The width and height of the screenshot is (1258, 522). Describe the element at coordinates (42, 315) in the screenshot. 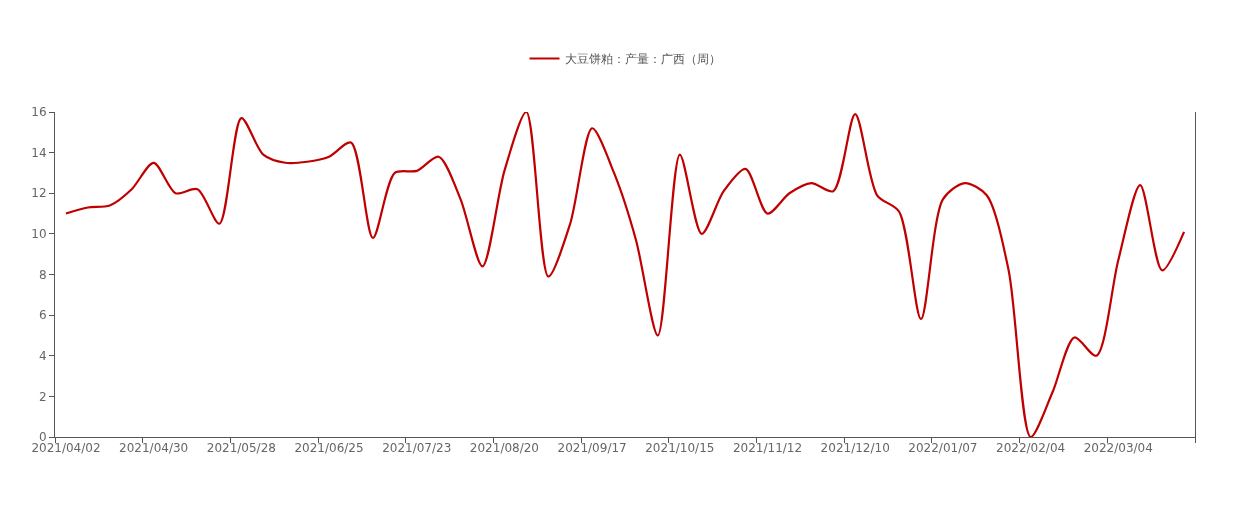

I see `y-tick-label: 6` at that location.